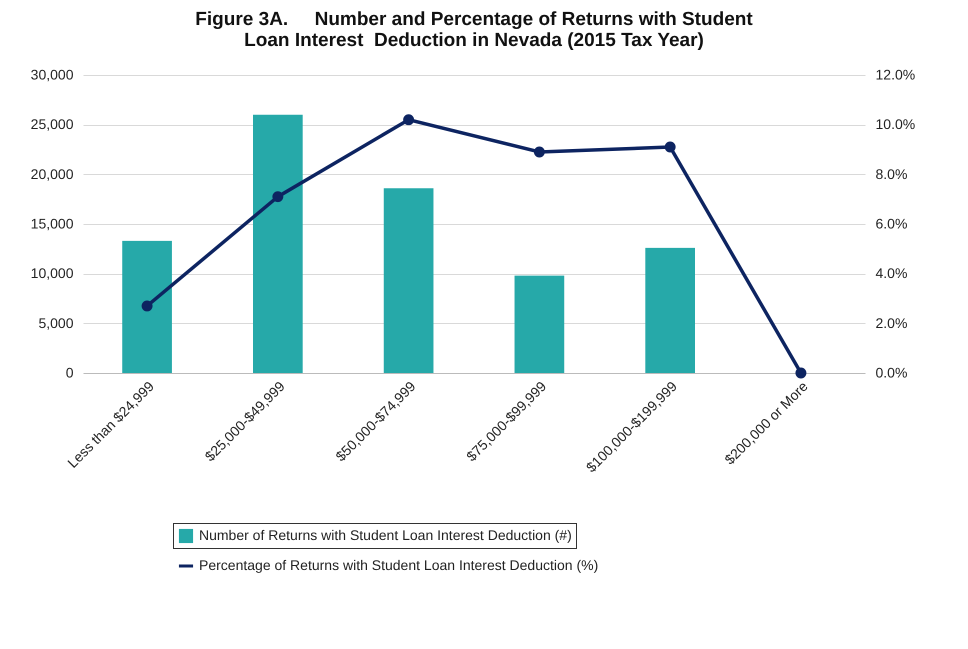 The width and height of the screenshot is (968, 649). What do you see at coordinates (52, 124) in the screenshot?
I see `y-tick-label: 25,000` at bounding box center [52, 124].